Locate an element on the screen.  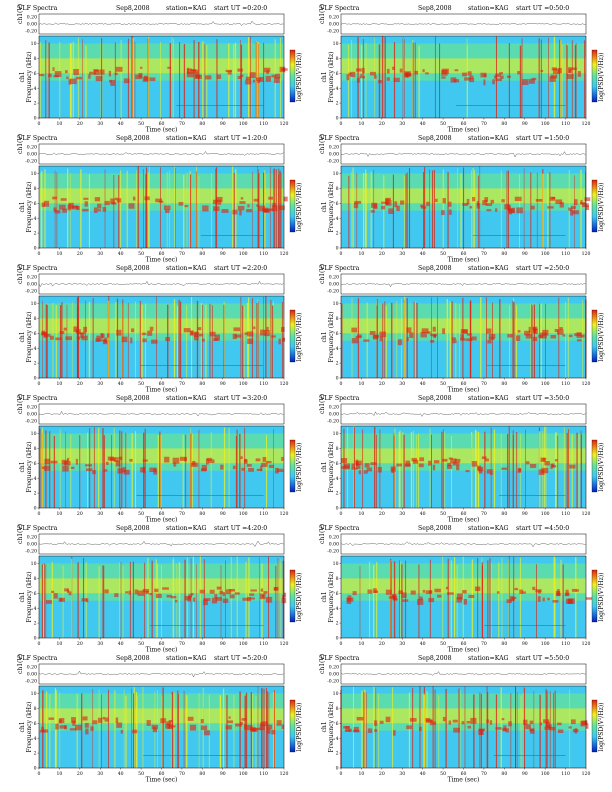
waveform-tick-label: -0.20 is located at coordinates (333, 32).